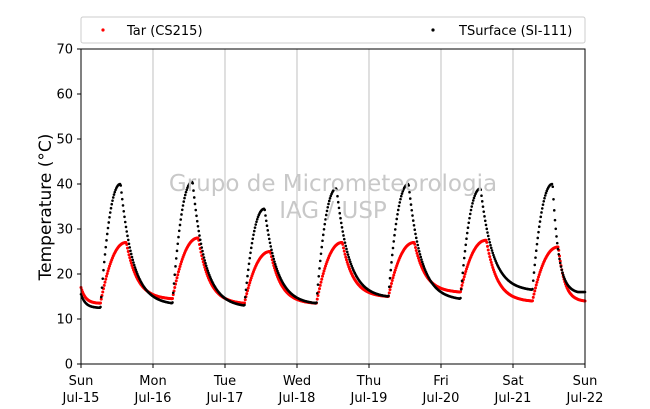 The height and width of the screenshot is (409, 650). Describe the element at coordinates (333, 211) in the screenshot. I see `watermark-line-2: IAG / USP` at that location.